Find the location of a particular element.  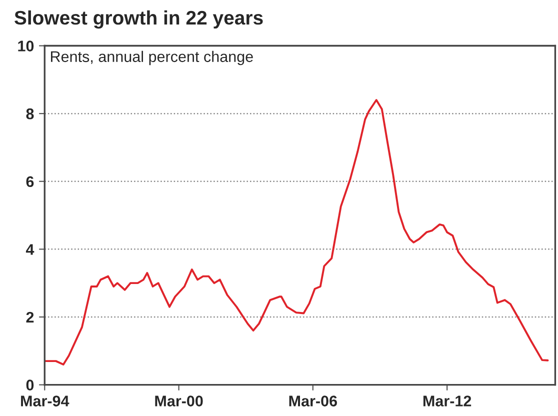

chart-title: Slowest growth in 22 years is located at coordinates (138, 19).